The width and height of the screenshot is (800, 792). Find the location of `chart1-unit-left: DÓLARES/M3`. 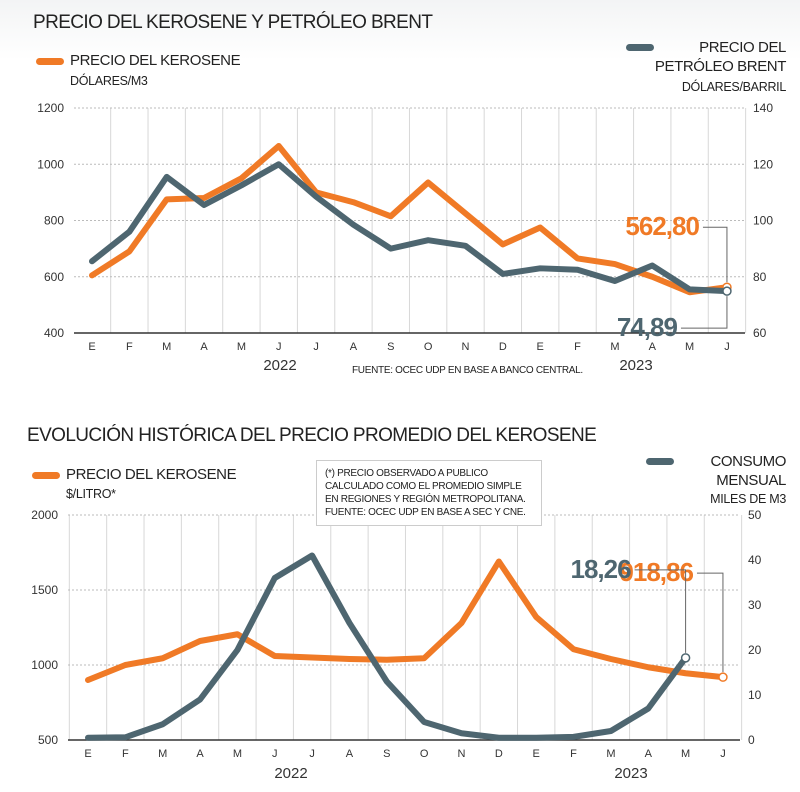

chart1-unit-left: DÓLARES/M3 is located at coordinates (109, 81).